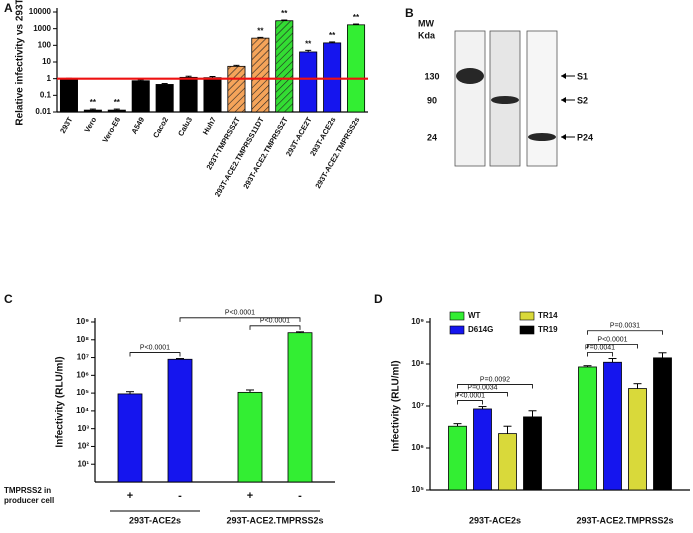 The width and height of the screenshot is (693, 533). Describe the element at coordinates (432, 100) in the screenshot. I see `marker-label: 90` at that location.